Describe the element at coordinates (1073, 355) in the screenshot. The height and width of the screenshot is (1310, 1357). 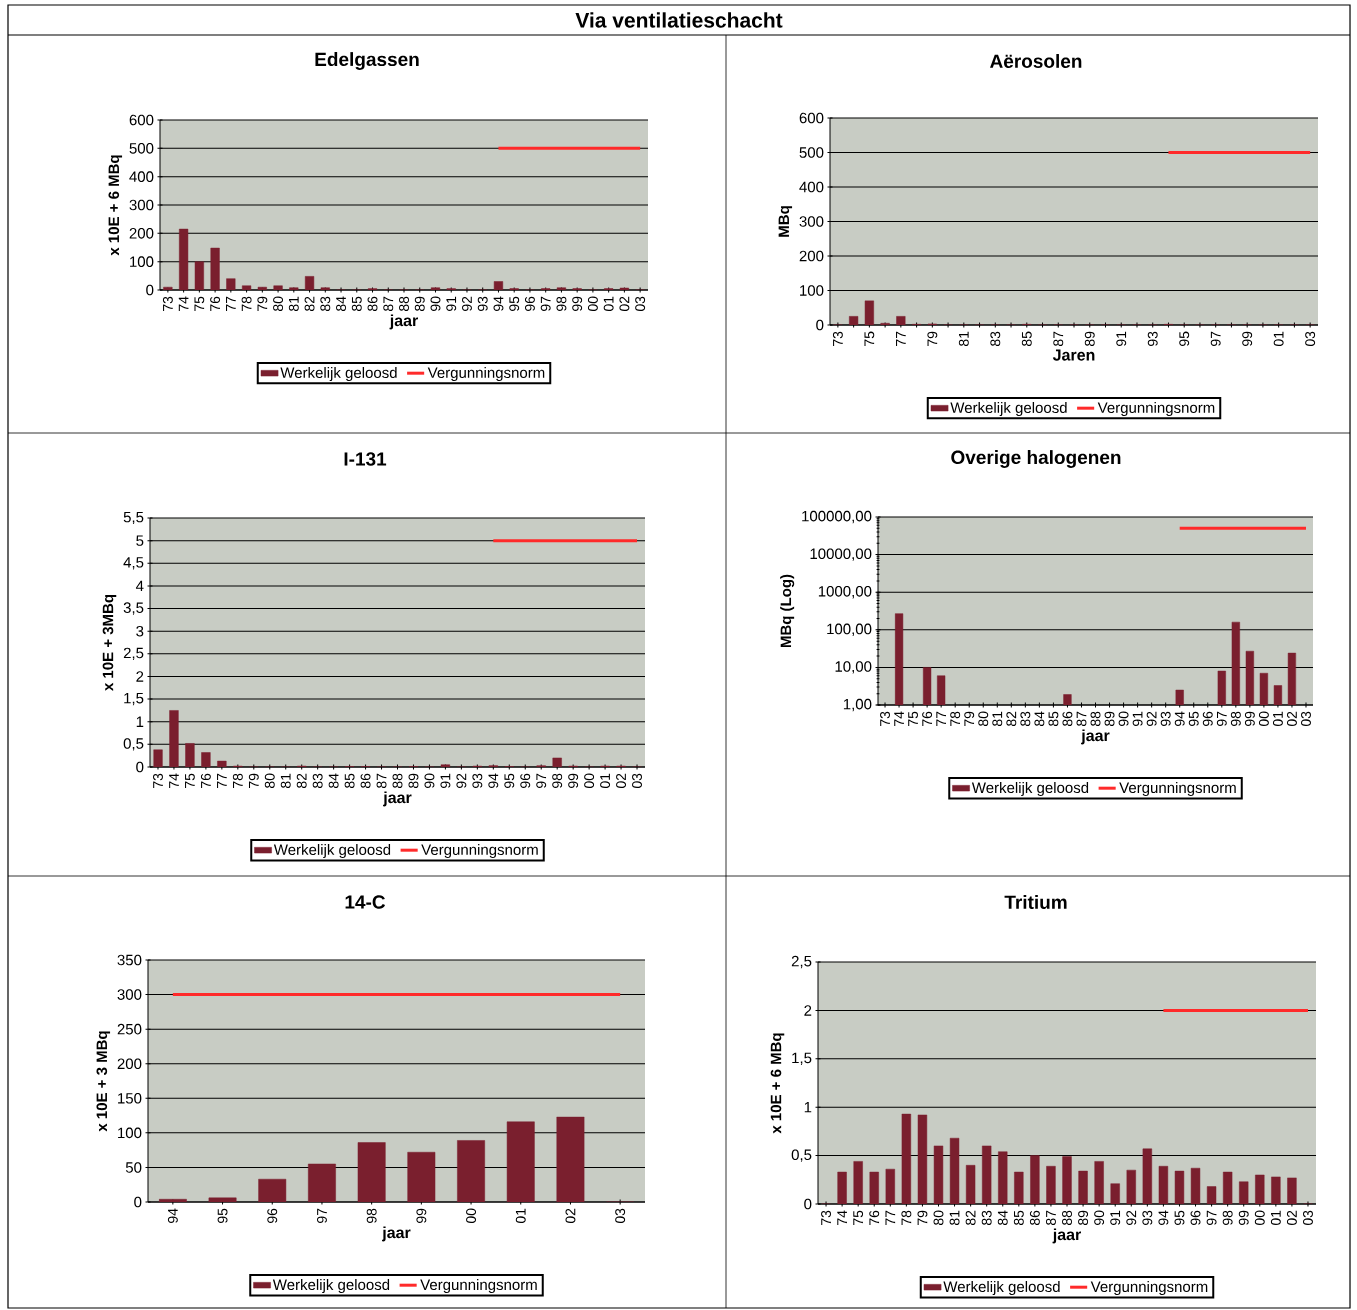
I see `x-axis-title: Jaren` at that location.